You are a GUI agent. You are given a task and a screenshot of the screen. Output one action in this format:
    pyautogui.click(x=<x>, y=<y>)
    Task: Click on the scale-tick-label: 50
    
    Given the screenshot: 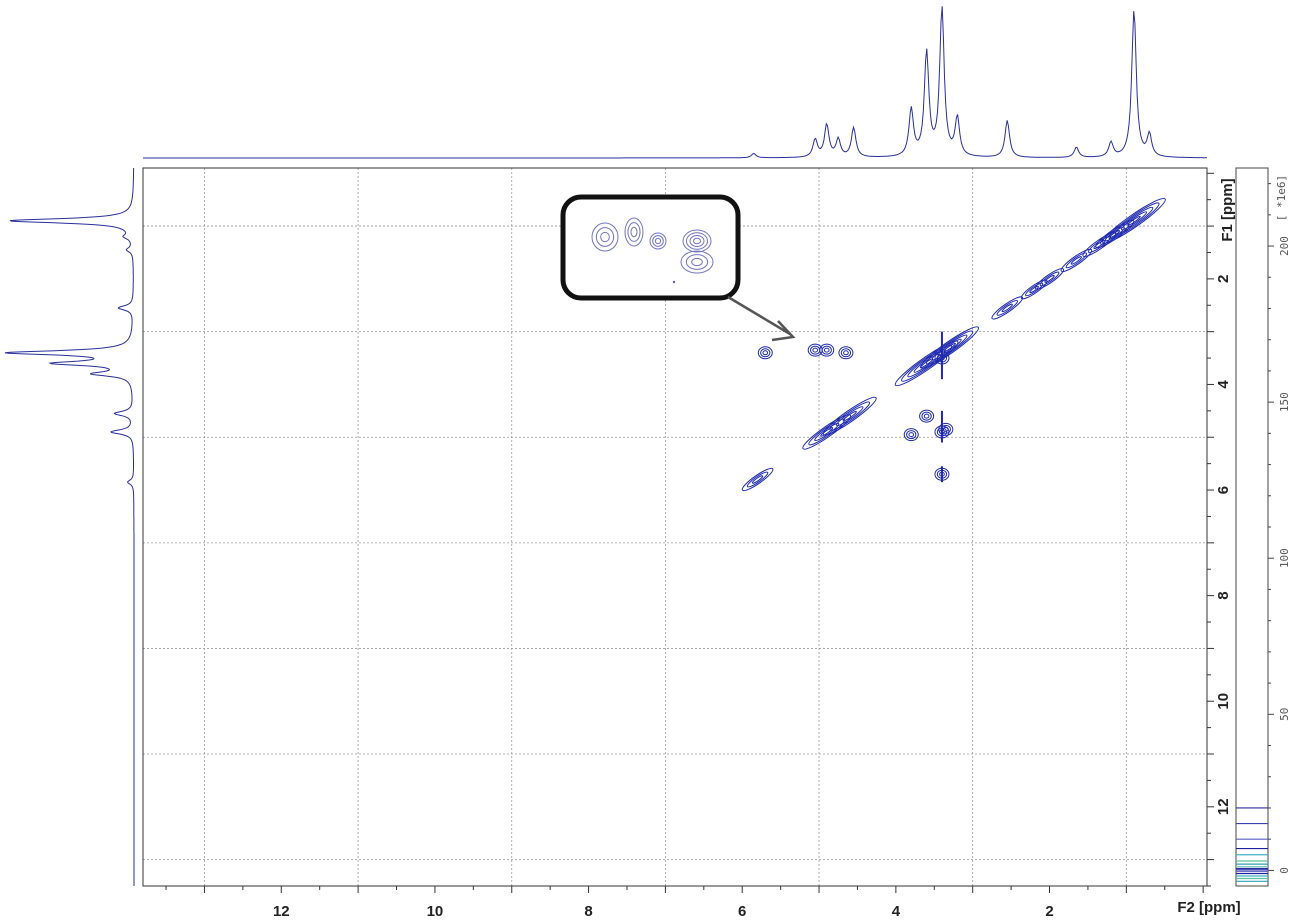 What is the action you would take?
    pyautogui.click(x=1284, y=714)
    